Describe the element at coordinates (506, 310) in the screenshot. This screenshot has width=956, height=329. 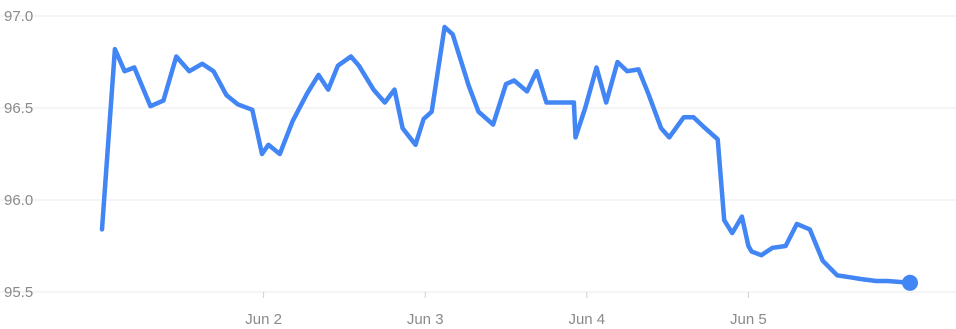
I see `x-axis-tick-labels: Jun 2 Jun 3 Jun 4 Jun 5` at that location.